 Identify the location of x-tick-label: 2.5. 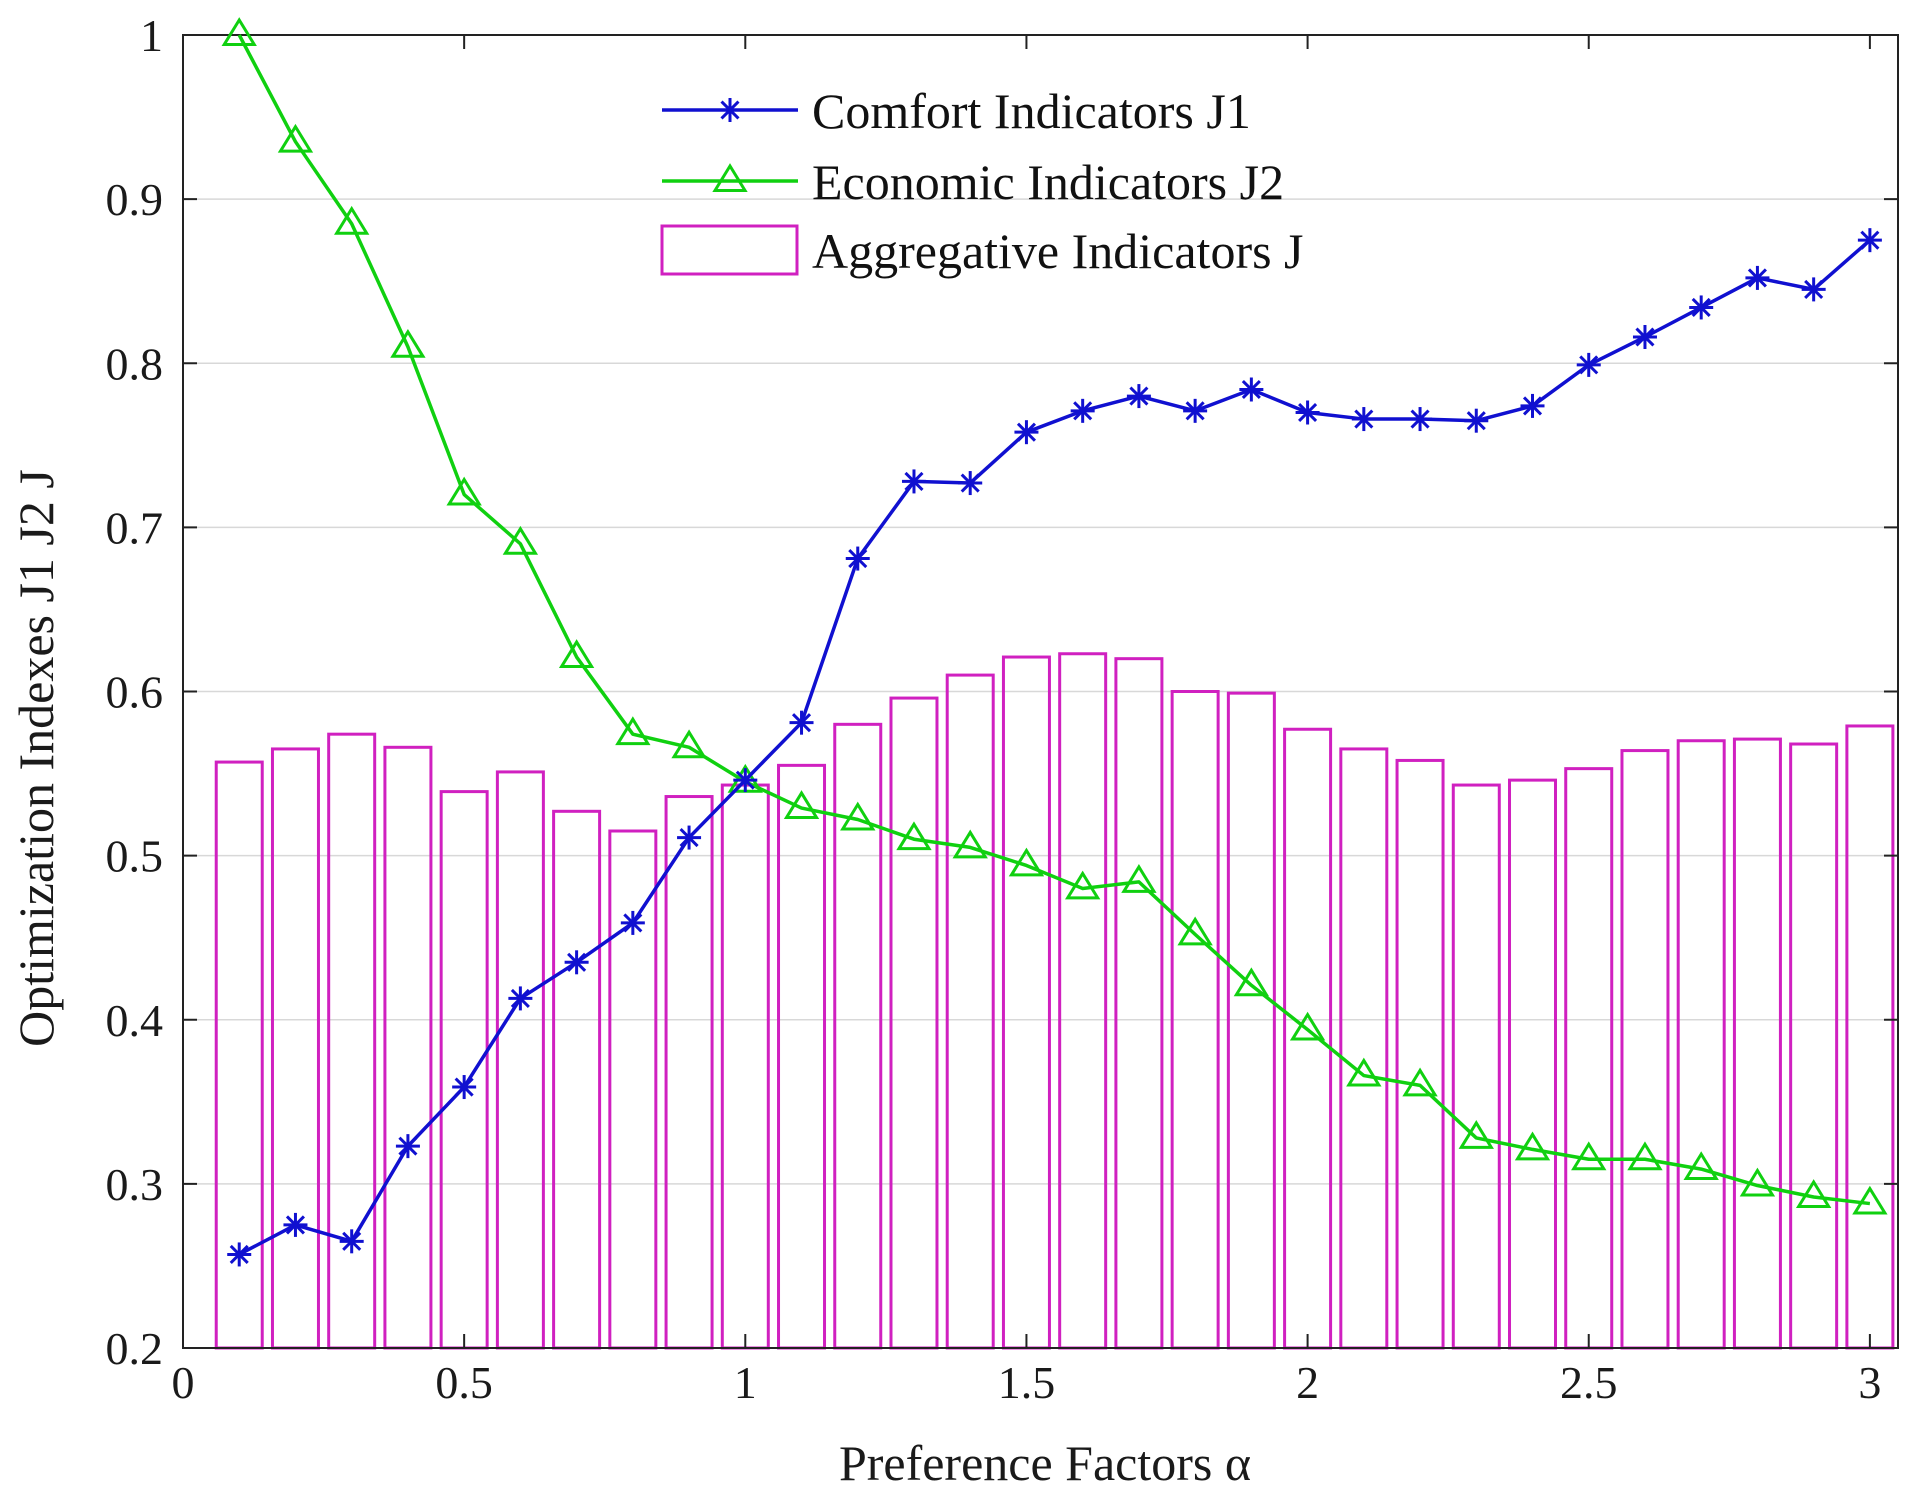
(1589, 1382).